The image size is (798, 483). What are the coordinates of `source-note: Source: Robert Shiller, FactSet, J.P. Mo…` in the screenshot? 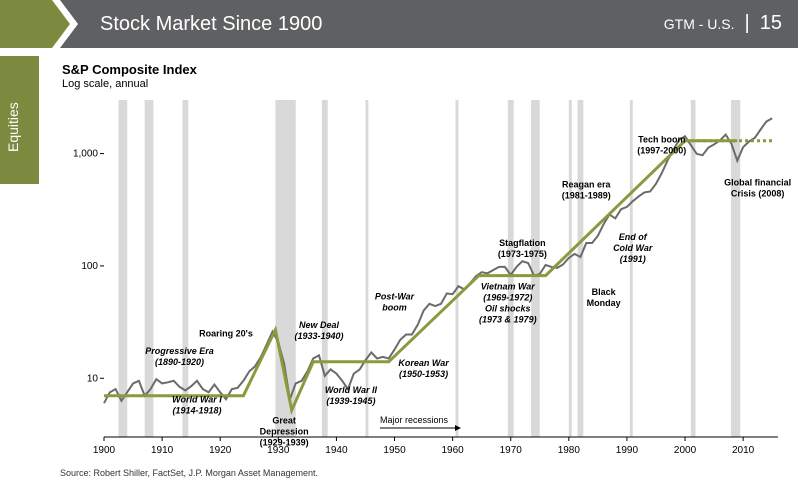 It's located at (189, 473).